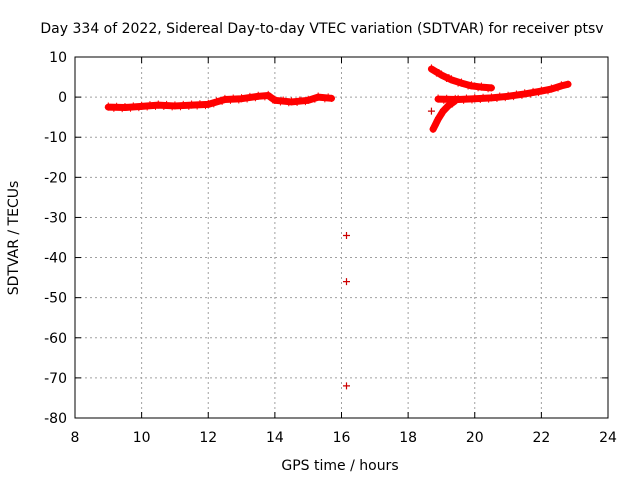 The width and height of the screenshot is (640, 480). Describe the element at coordinates (608, 438) in the screenshot. I see `x-tick-label: 24` at that location.